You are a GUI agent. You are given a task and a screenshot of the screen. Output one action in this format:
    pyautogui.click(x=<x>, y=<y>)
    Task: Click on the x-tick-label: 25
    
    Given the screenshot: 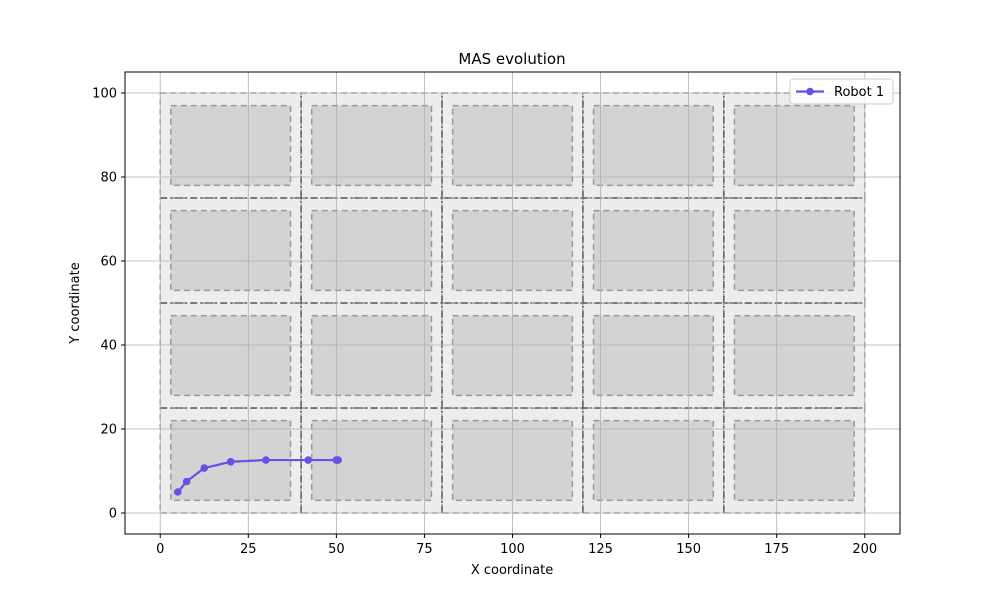 What is the action you would take?
    pyautogui.click(x=248, y=549)
    